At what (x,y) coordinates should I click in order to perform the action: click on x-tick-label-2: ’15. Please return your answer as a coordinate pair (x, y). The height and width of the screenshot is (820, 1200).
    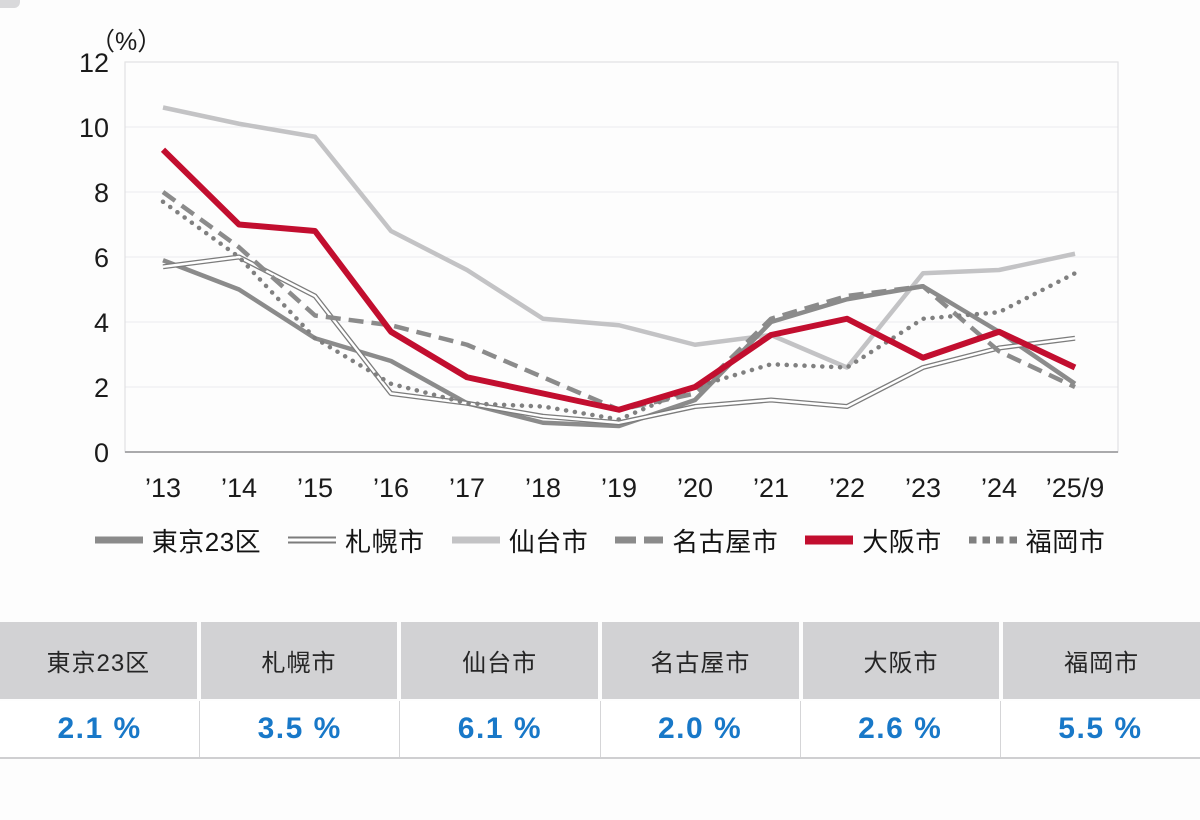
    Looking at the image, I should click on (315, 488).